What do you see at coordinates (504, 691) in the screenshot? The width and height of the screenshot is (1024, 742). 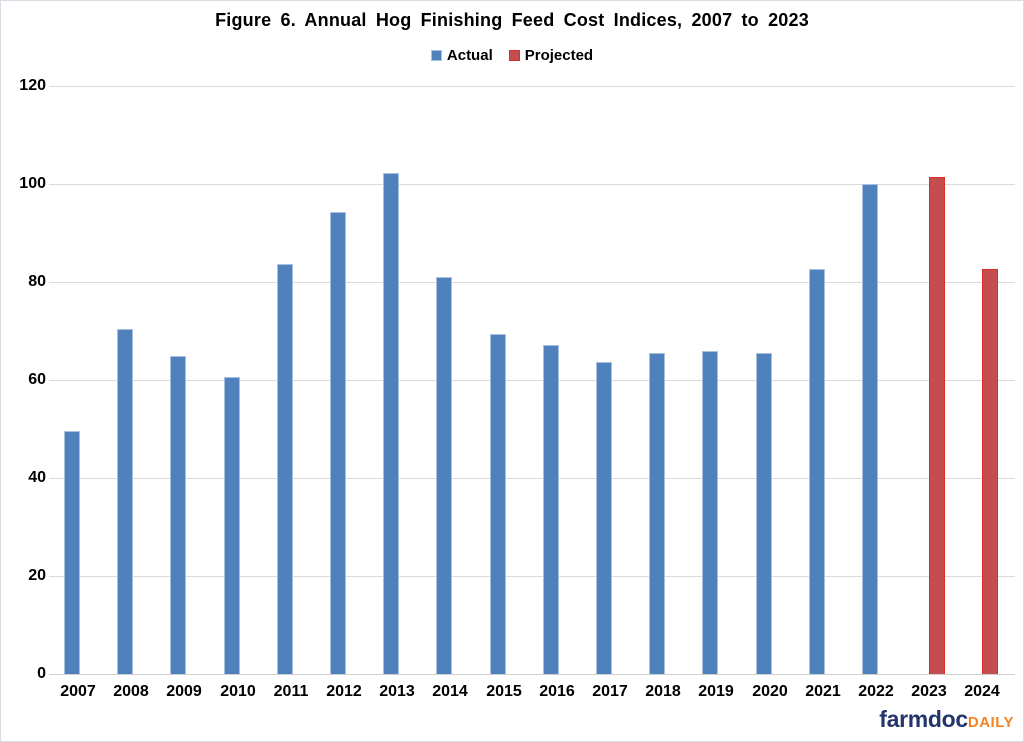 I see `x-tick-label-2015: 2015` at bounding box center [504, 691].